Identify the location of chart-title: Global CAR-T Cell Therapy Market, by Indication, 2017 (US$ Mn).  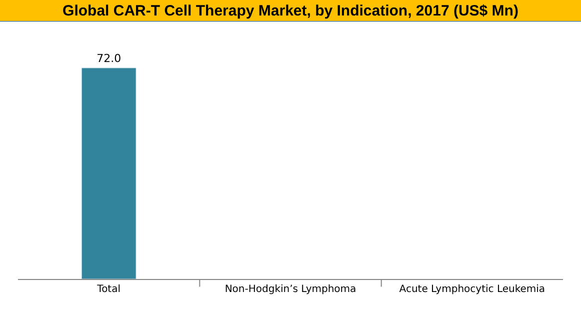
(290, 11).